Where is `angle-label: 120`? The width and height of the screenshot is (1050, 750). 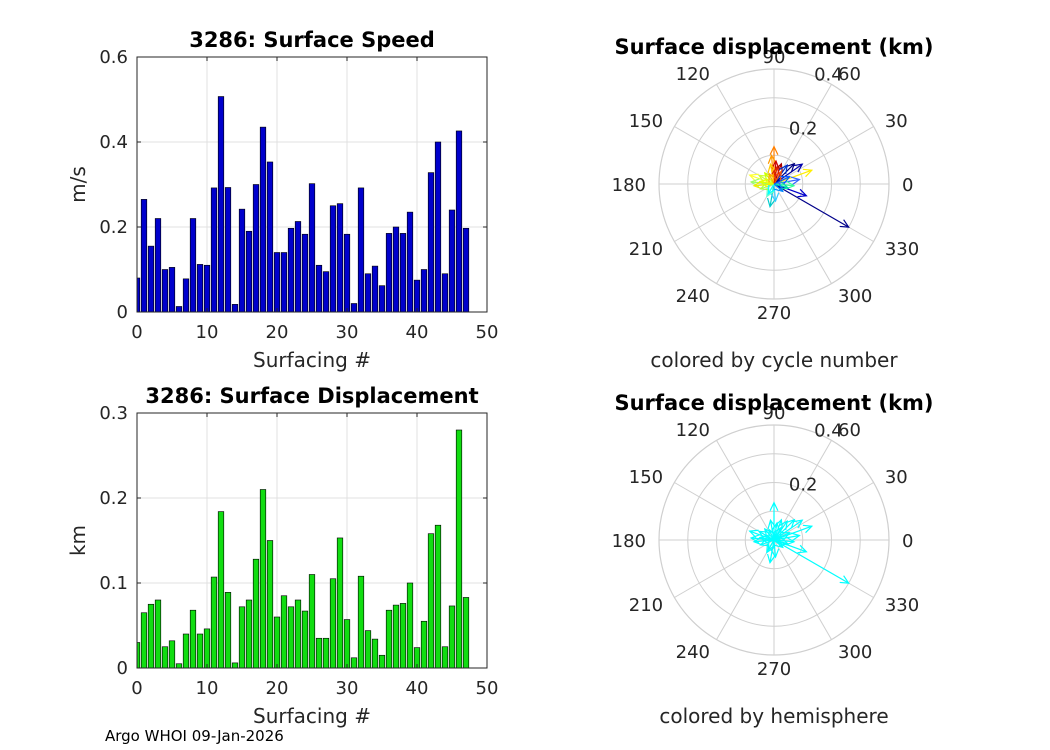
angle-label: 120 is located at coordinates (693, 430).